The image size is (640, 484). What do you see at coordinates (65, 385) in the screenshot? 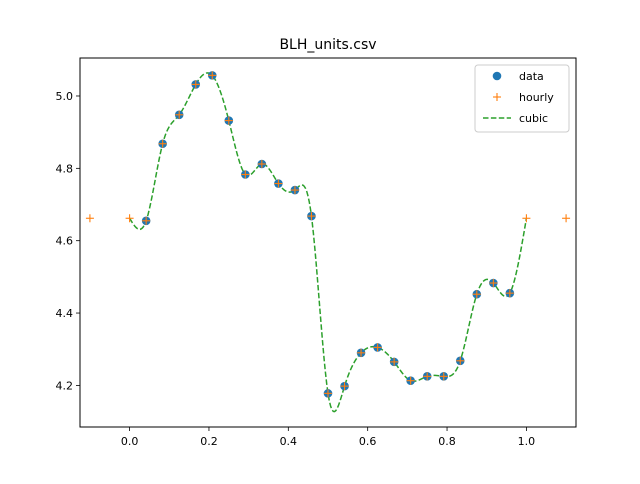
I see `y-tick-label: 4.2` at bounding box center [65, 385].